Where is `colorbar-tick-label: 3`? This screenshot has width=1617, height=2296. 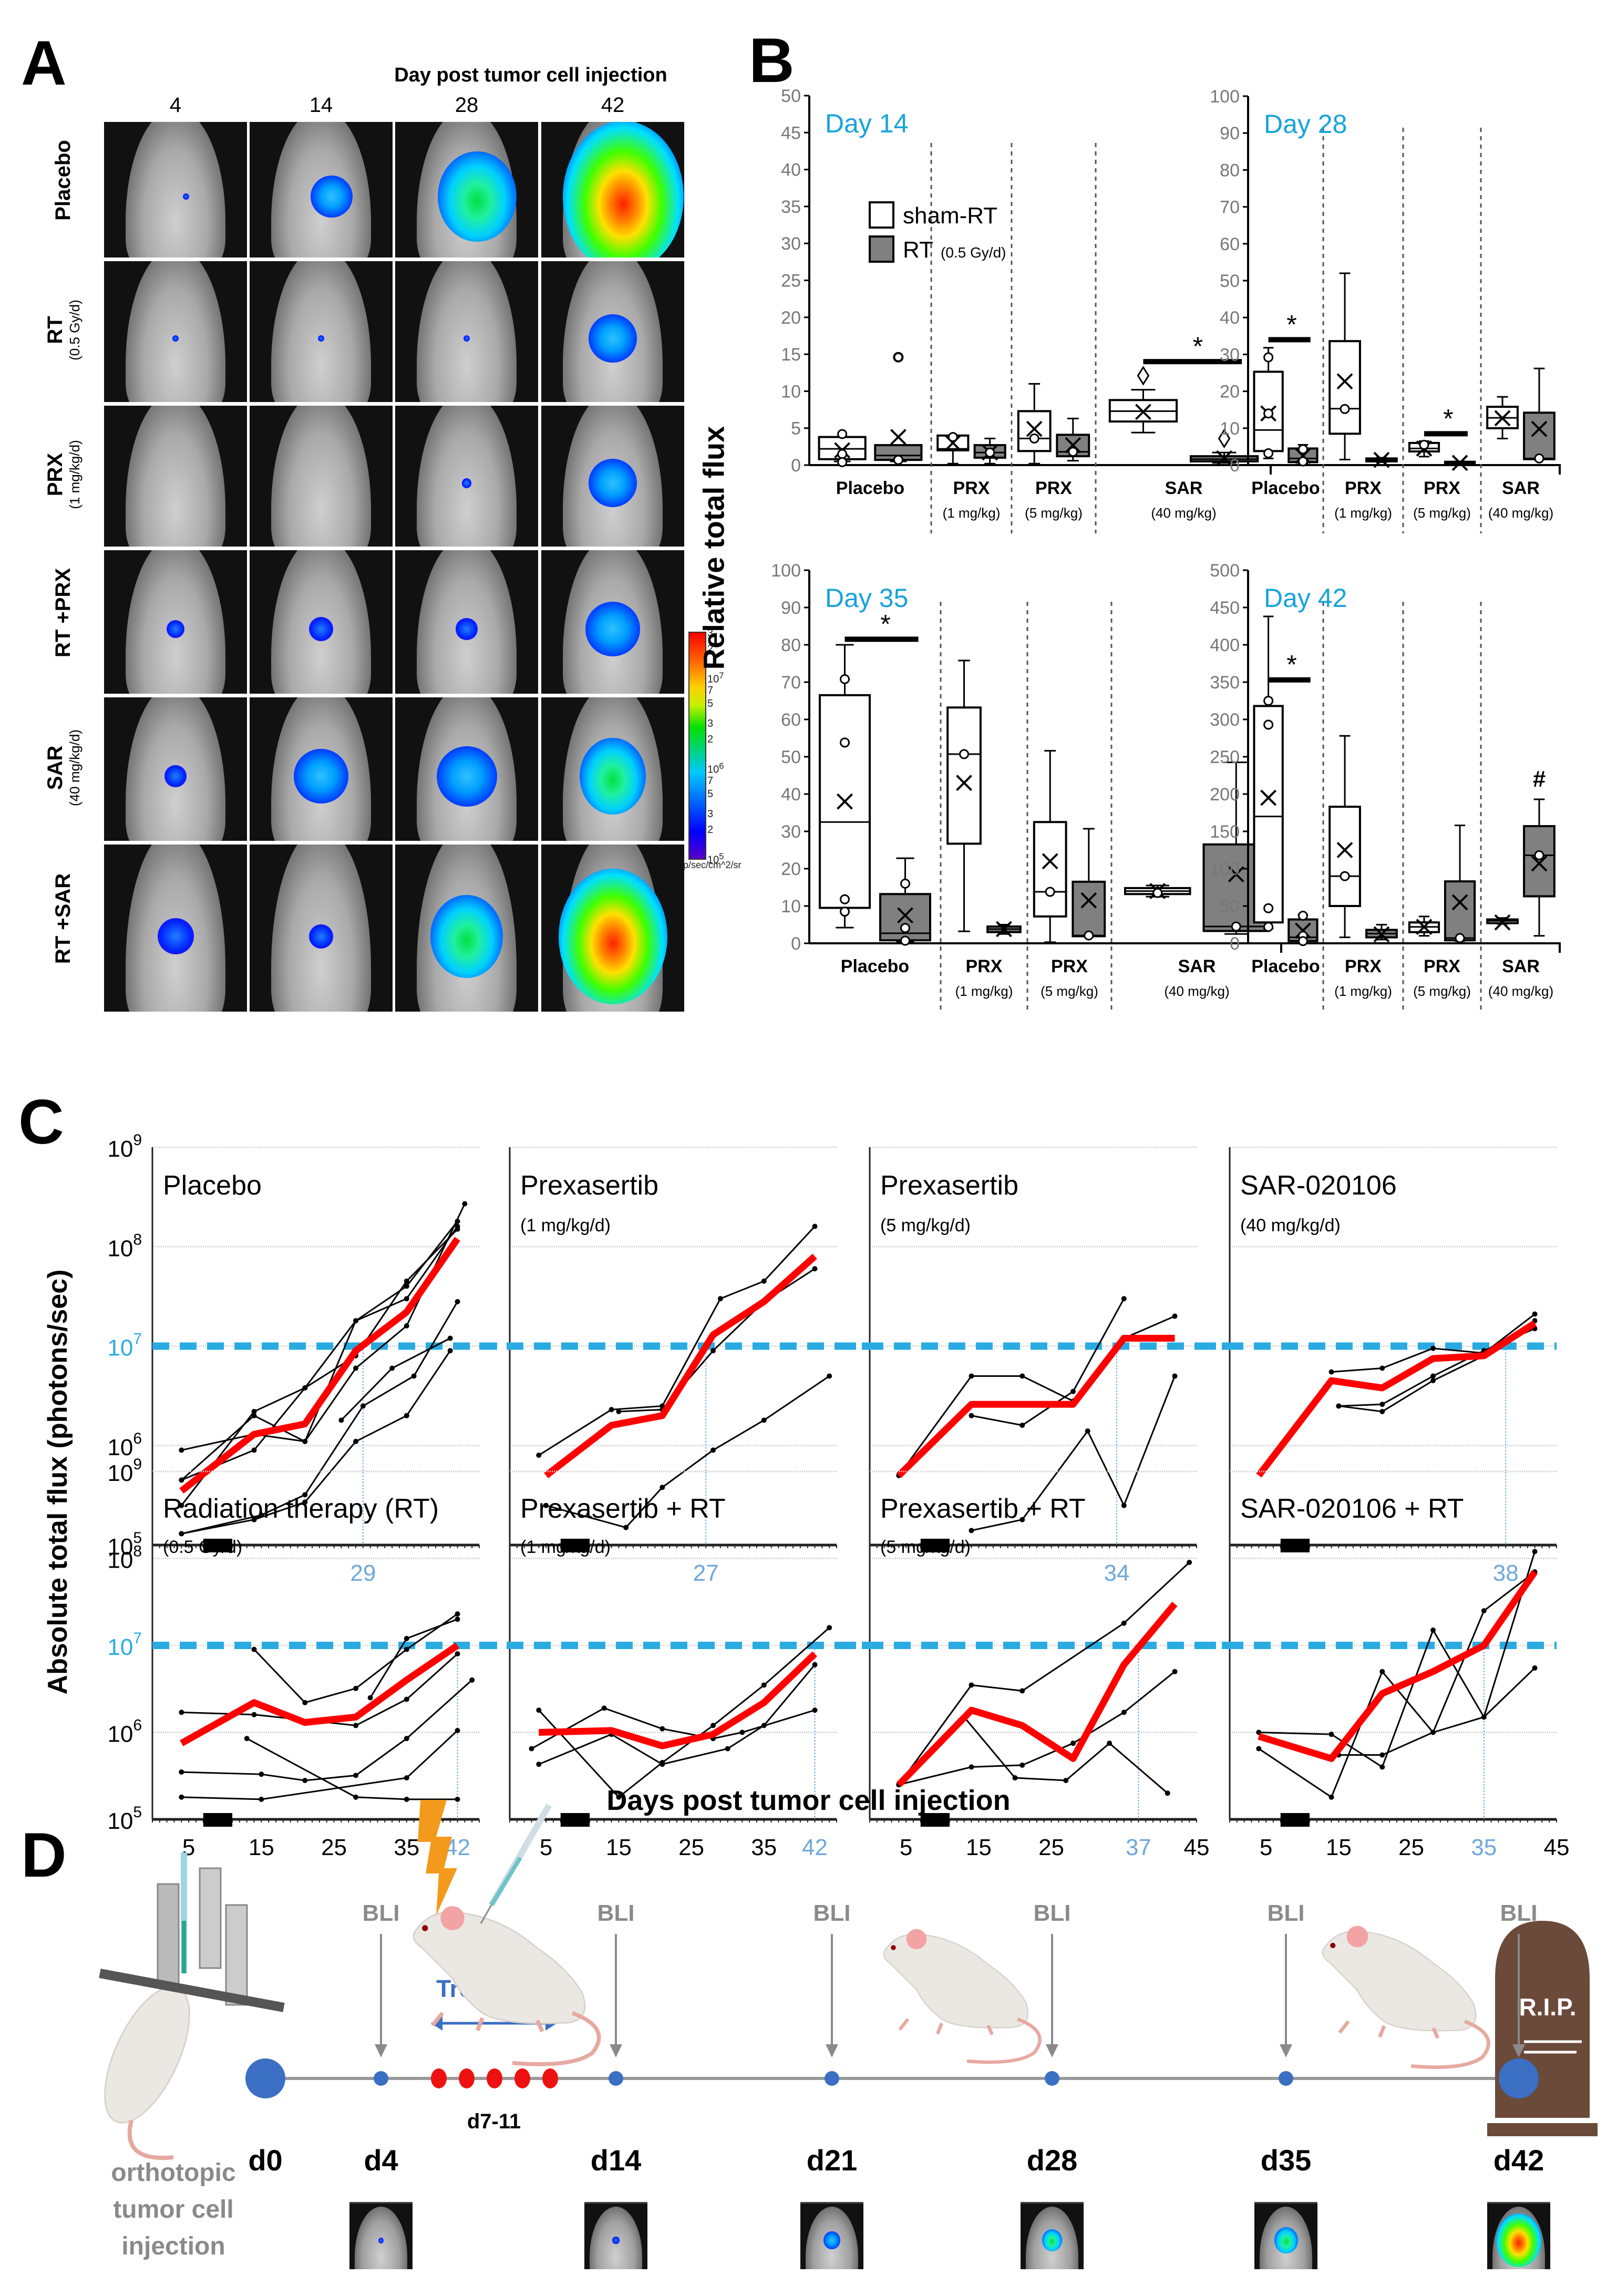 colorbar-tick-label: 3 is located at coordinates (710, 723).